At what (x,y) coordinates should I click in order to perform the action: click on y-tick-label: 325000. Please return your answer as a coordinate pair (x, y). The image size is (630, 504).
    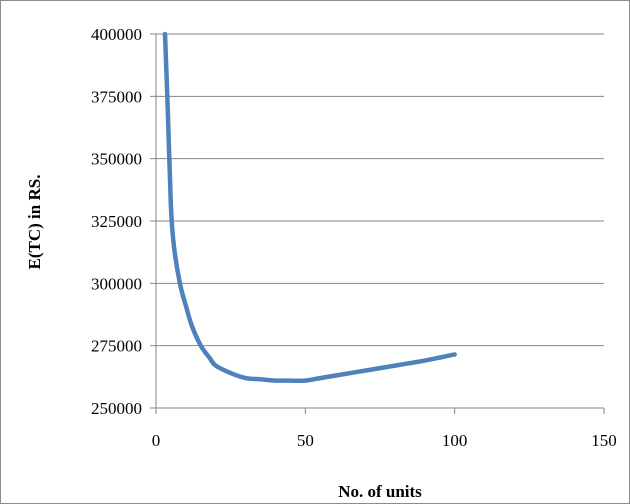
    Looking at the image, I should click on (116, 221).